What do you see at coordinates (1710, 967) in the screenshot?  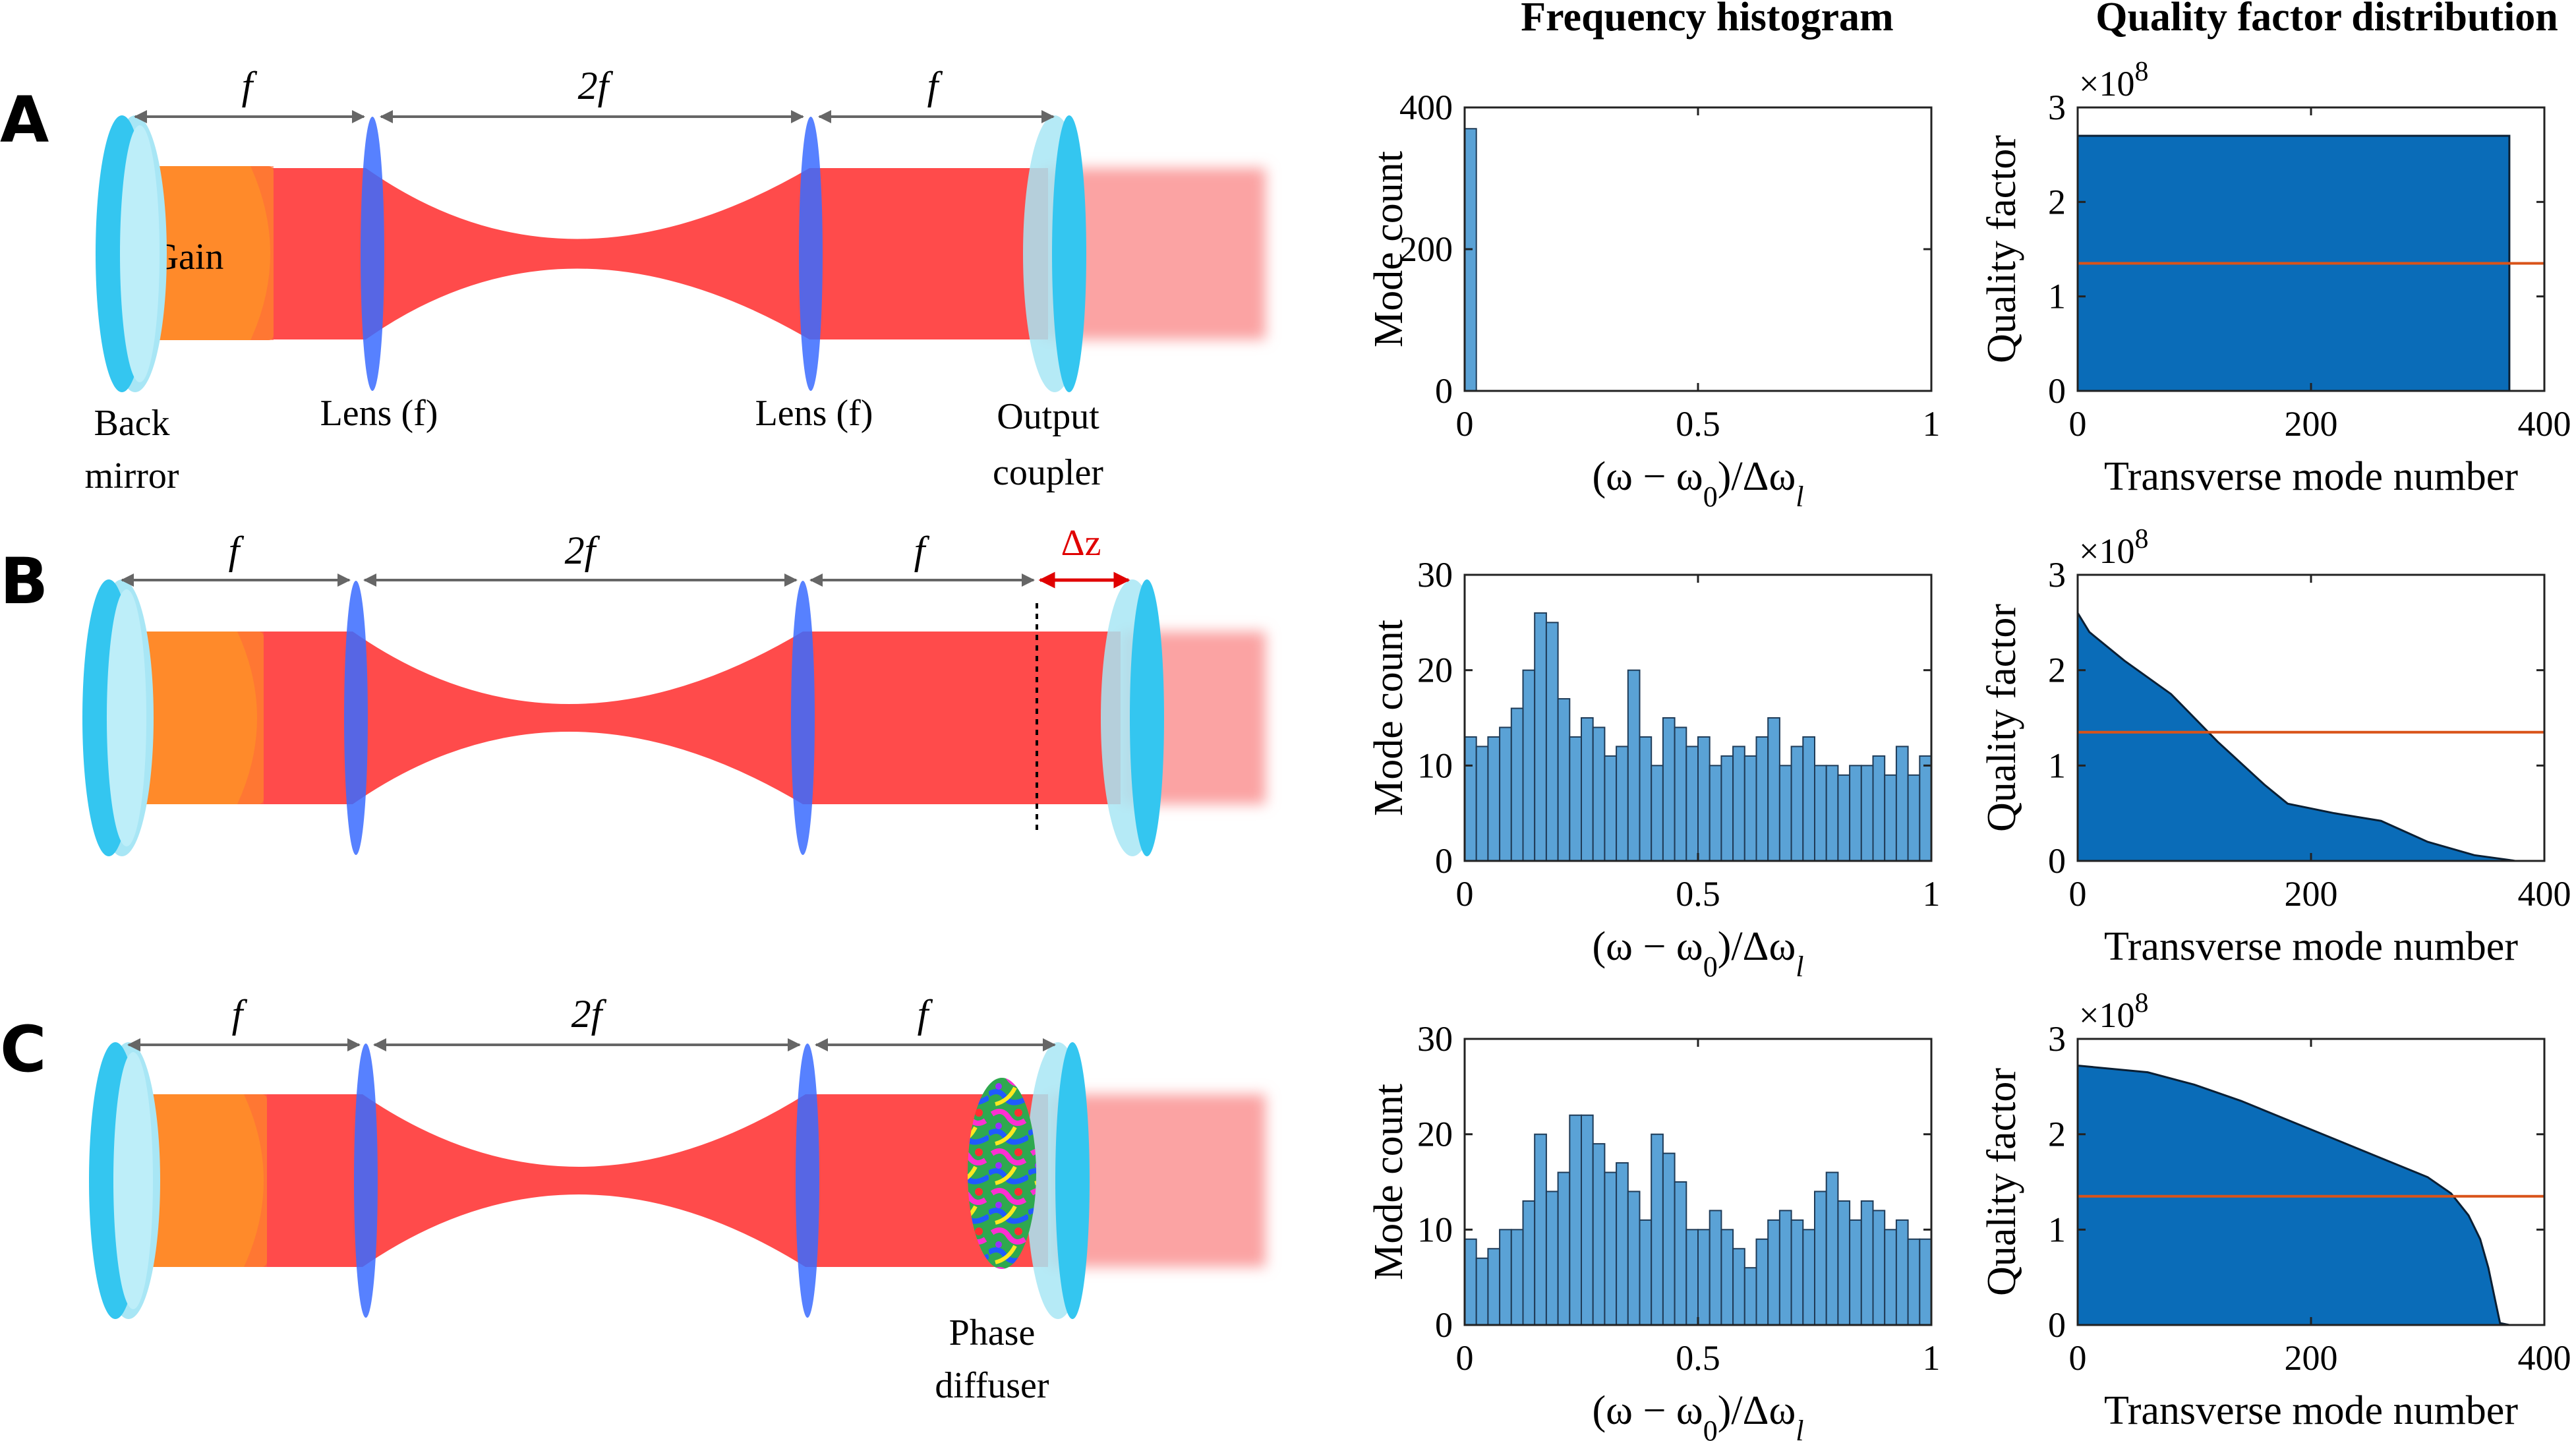 I see `subscript: 0` at bounding box center [1710, 967].